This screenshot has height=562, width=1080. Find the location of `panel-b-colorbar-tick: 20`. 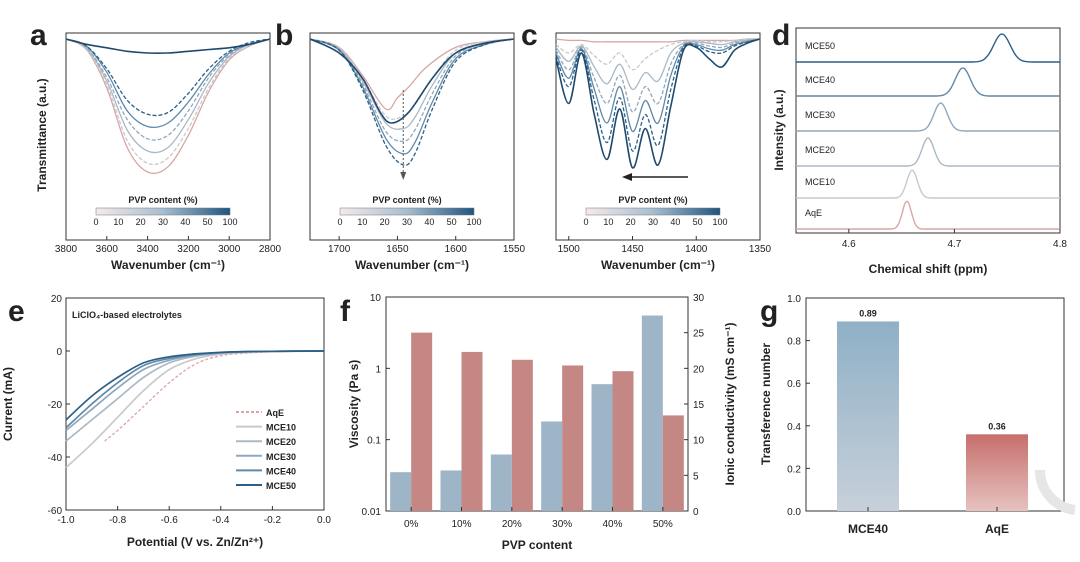

panel-b-colorbar-tick: 20 is located at coordinates (385, 222).